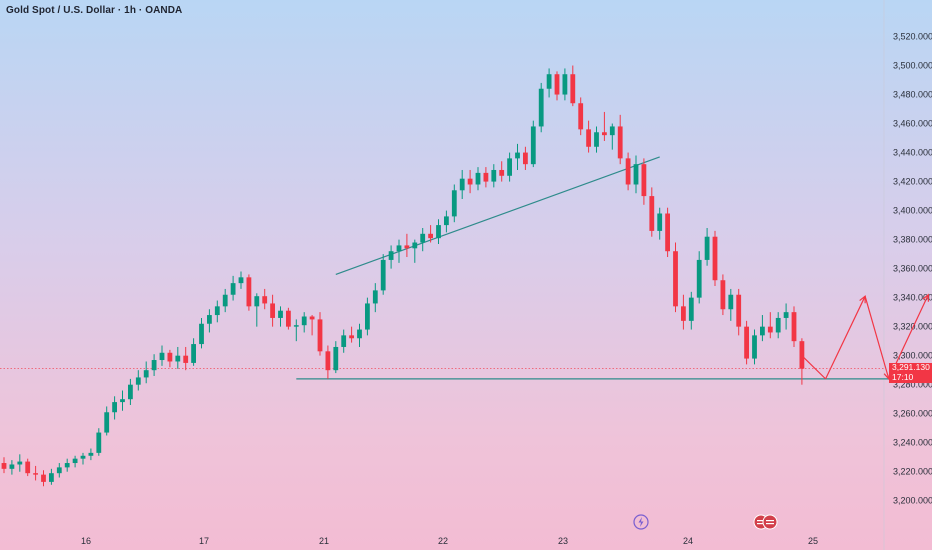 The height and width of the screenshot is (550, 932). I want to click on x-tick-label: 17, so click(204, 541).